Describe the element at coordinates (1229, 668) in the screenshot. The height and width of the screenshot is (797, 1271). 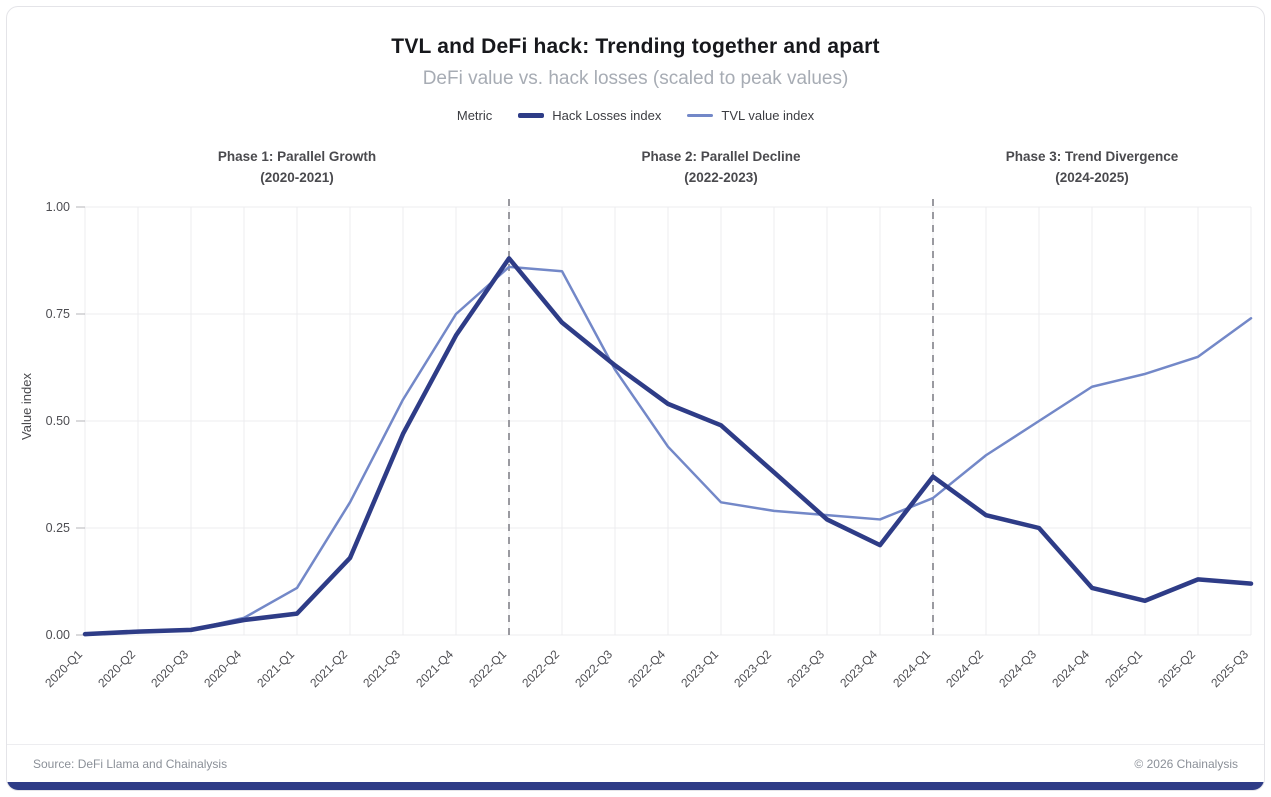
I see `x-tick-label: 2025-Q3` at that location.